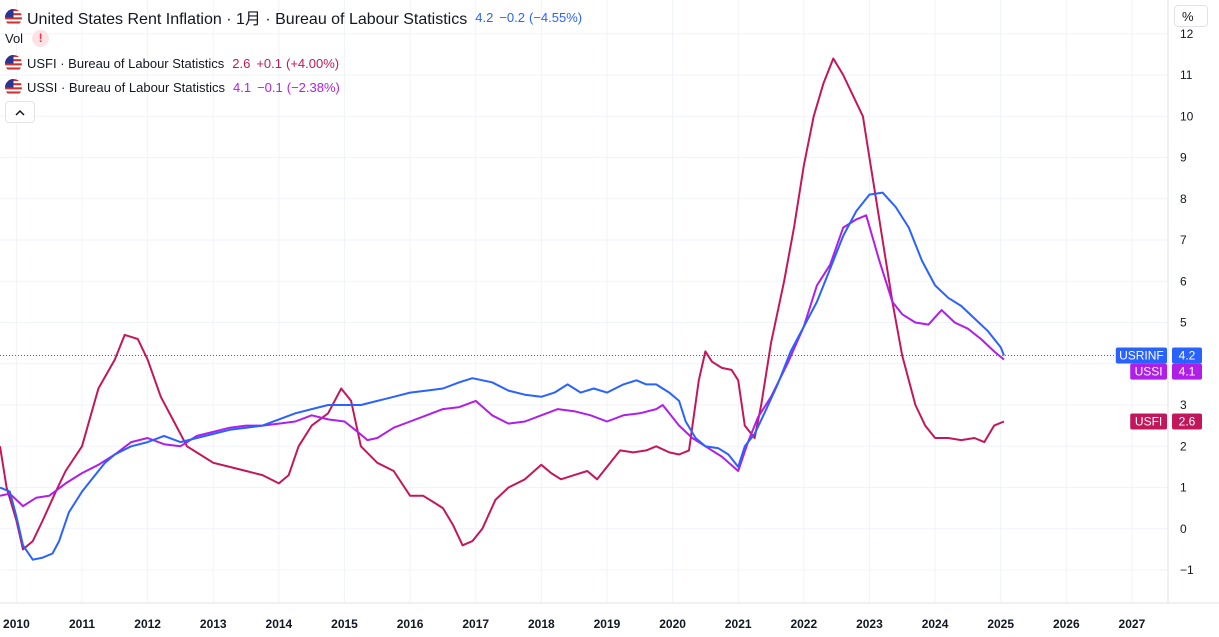  Describe the element at coordinates (1183, 281) in the screenshot. I see `y-tick-label: 6` at that location.